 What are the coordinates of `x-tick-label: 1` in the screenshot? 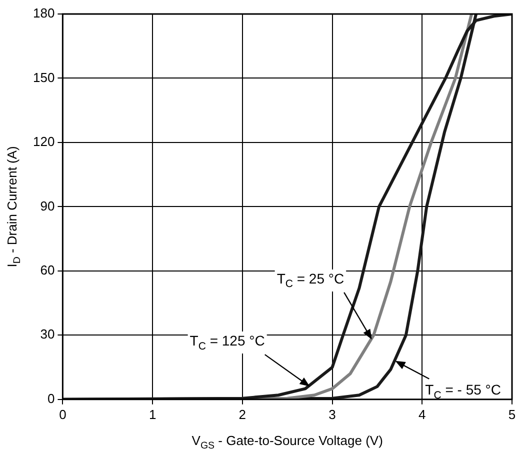 It's located at (152, 414).